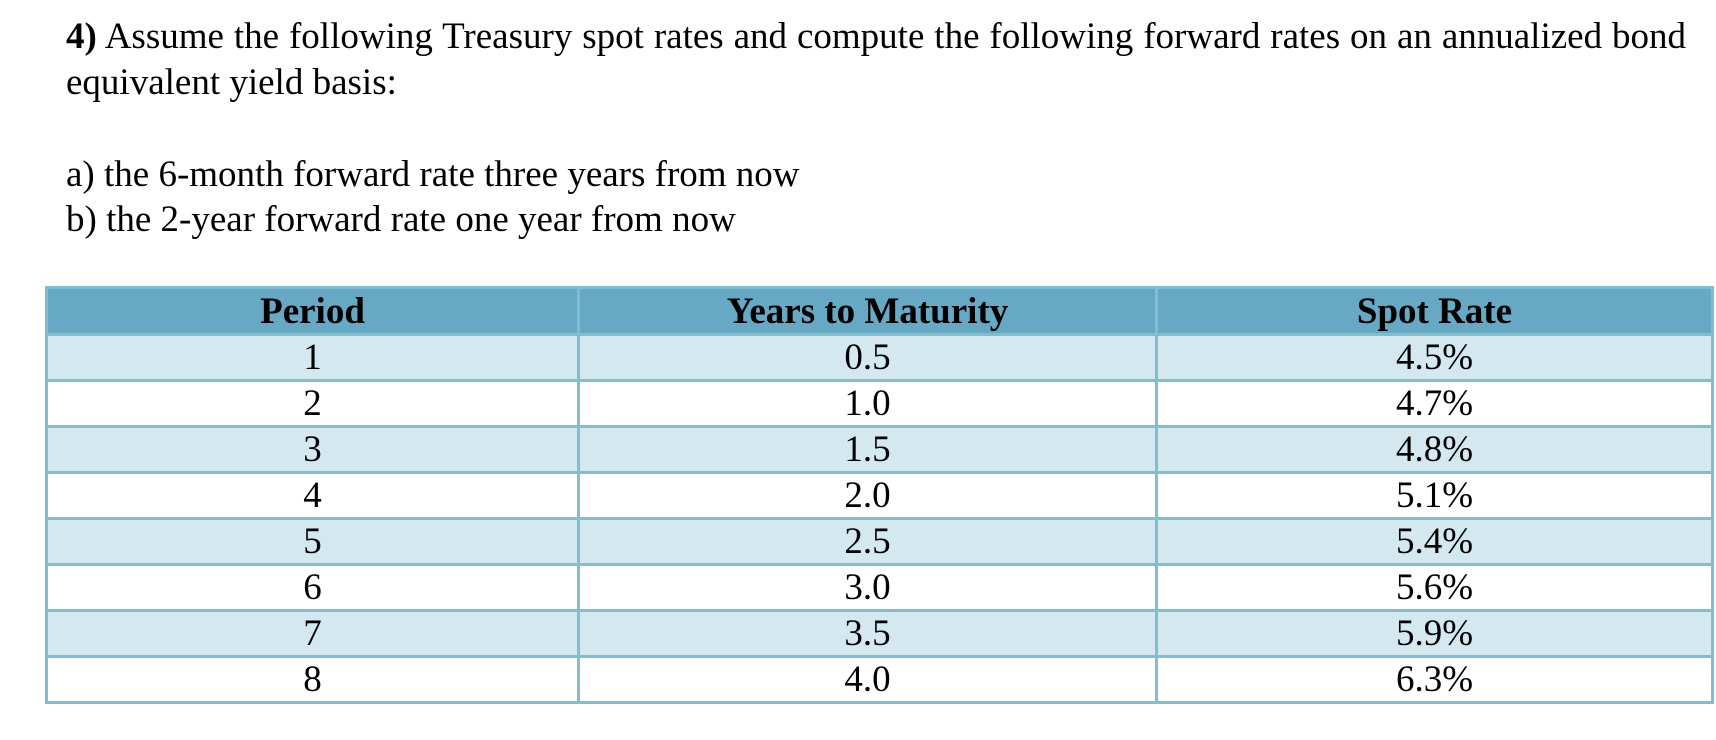  I want to click on cell-spot-rate: 4.8%, so click(1435, 449).